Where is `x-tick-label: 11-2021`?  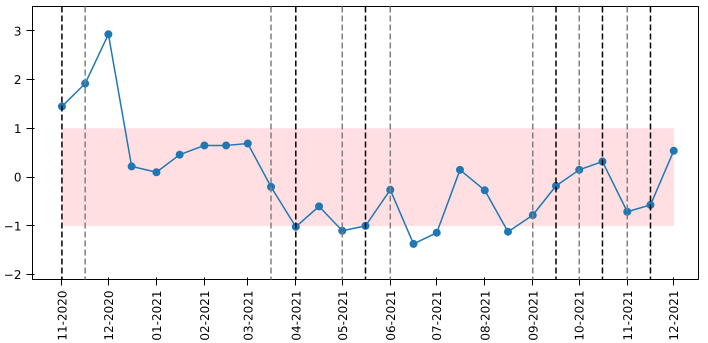
x-tick-label: 11-2021 is located at coordinates (627, 315).